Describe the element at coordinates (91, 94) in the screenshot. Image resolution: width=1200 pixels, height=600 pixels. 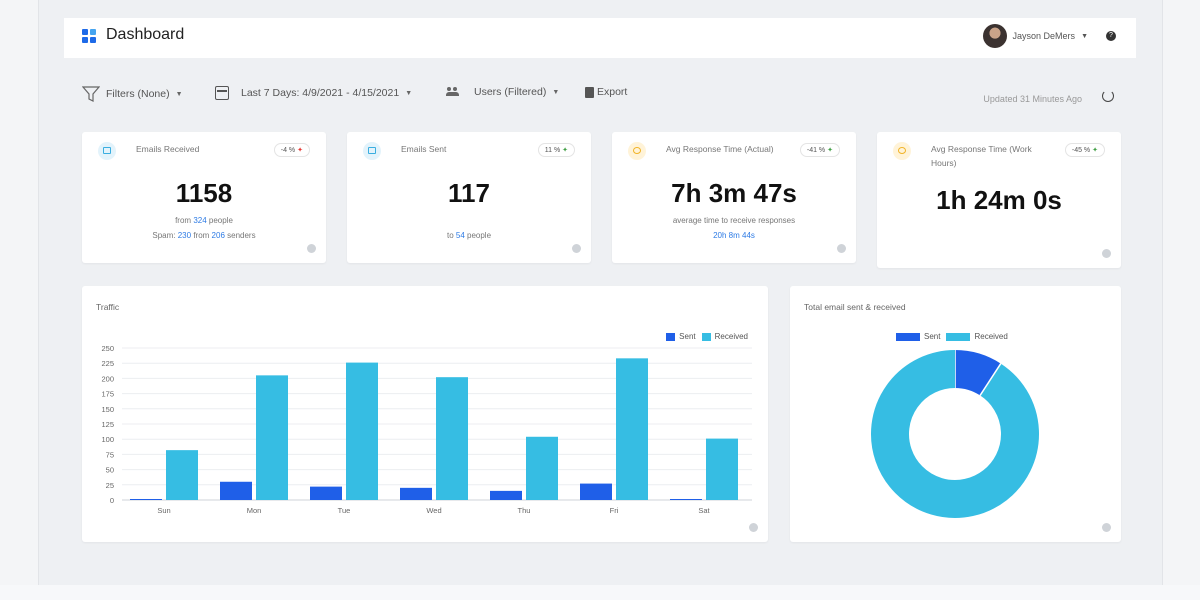
I see `filter-icon` at that location.